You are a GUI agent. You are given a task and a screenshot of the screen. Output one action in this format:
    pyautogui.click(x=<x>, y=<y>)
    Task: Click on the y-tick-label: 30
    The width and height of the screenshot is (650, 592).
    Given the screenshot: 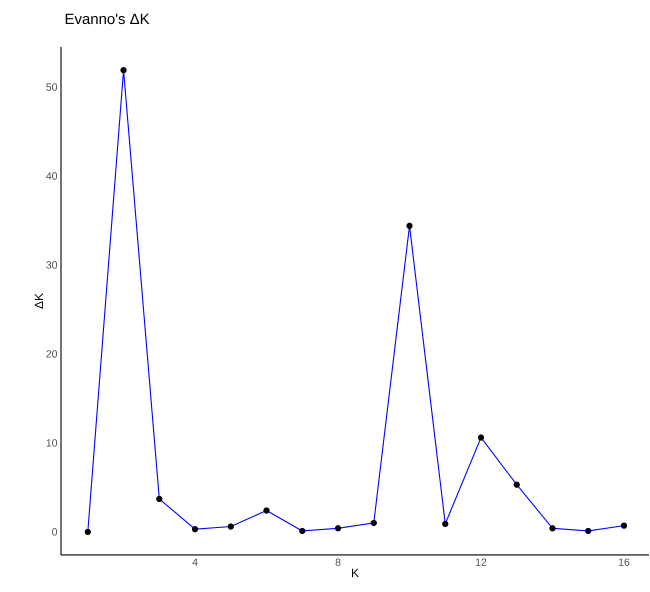 What is the action you would take?
    pyautogui.click(x=52, y=265)
    